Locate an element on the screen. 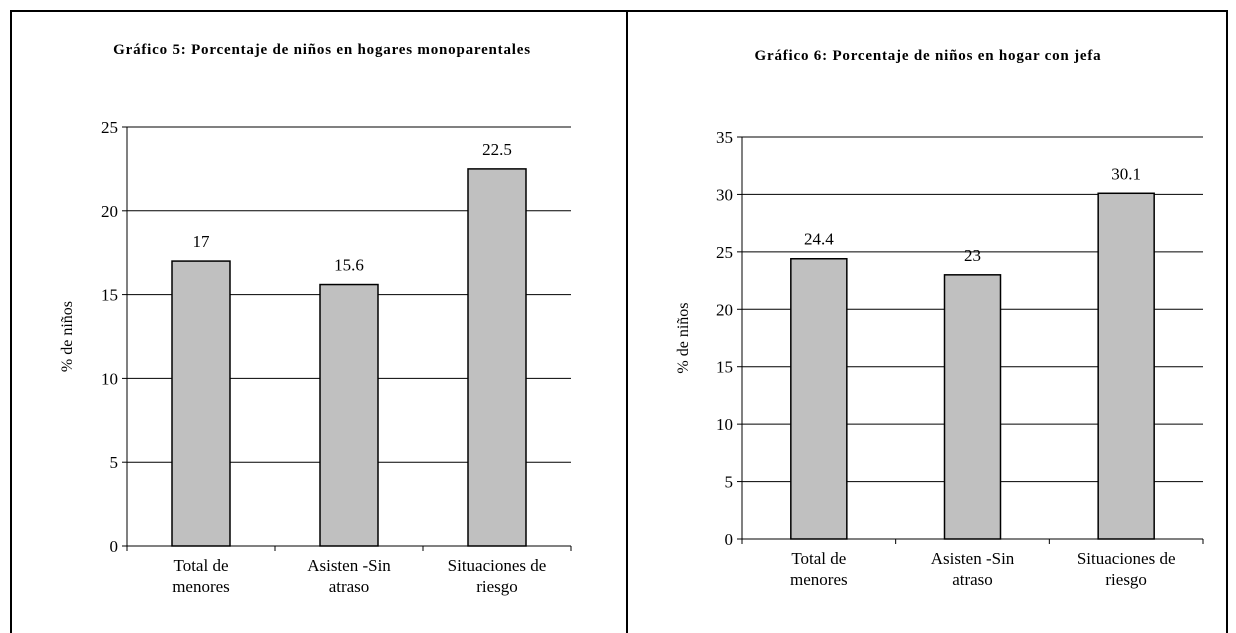 The image size is (1236, 633). data-label: 24.4 is located at coordinates (819, 239).